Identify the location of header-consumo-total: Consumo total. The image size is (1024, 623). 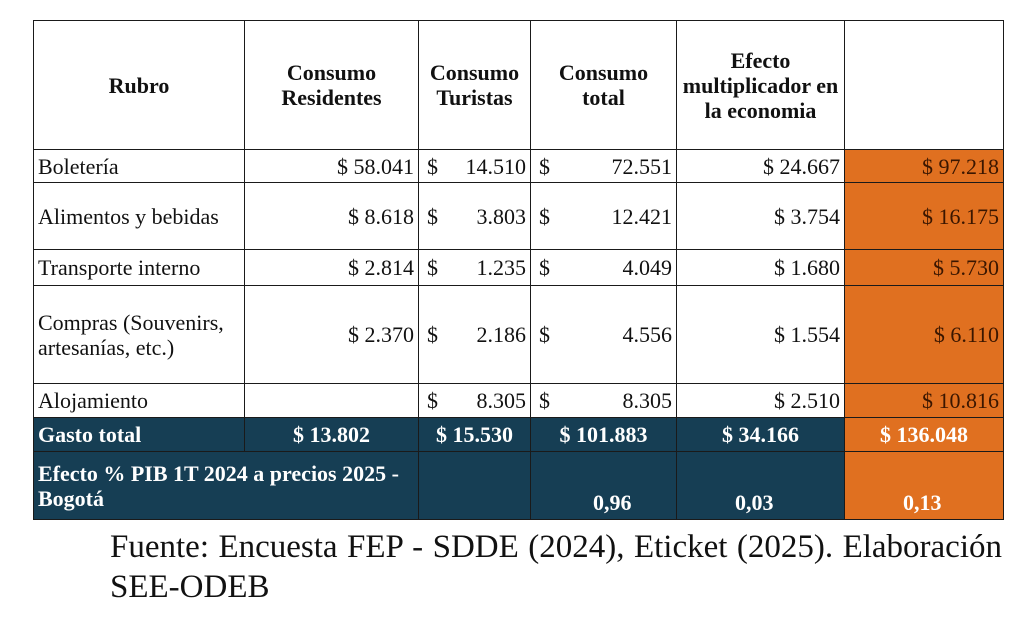
(603, 85).